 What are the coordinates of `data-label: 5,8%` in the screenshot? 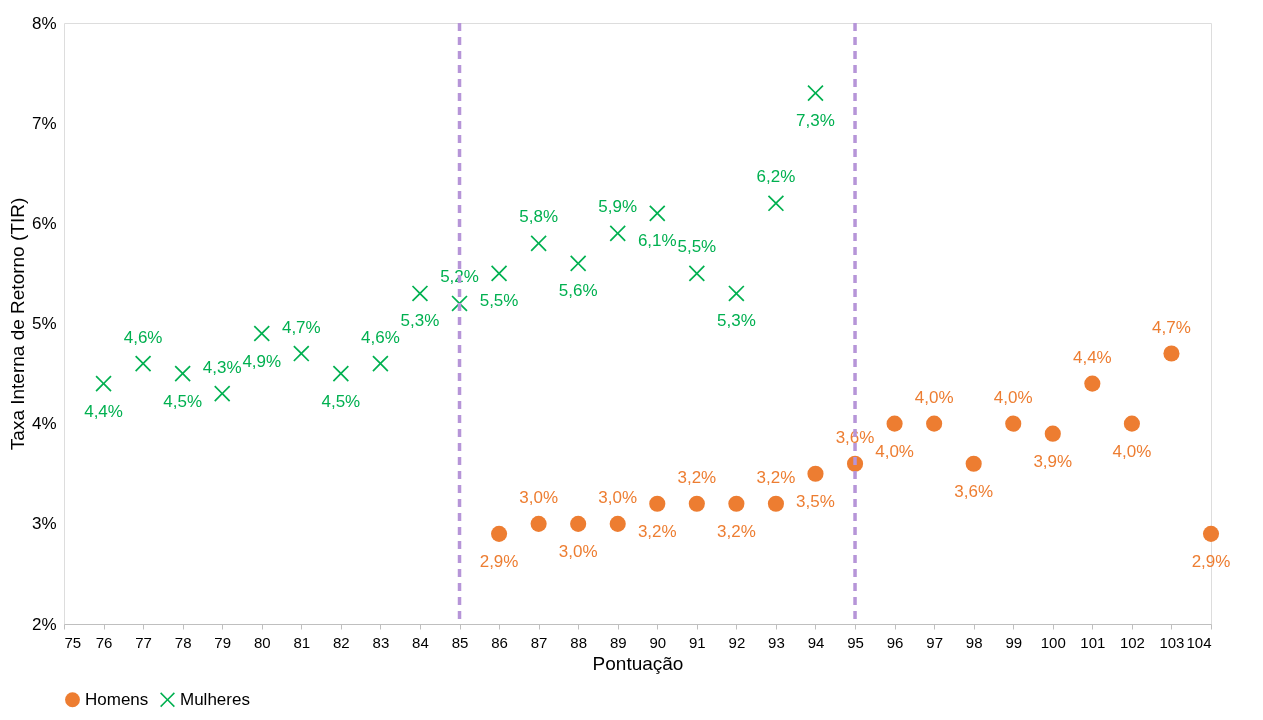 It's located at (538, 217).